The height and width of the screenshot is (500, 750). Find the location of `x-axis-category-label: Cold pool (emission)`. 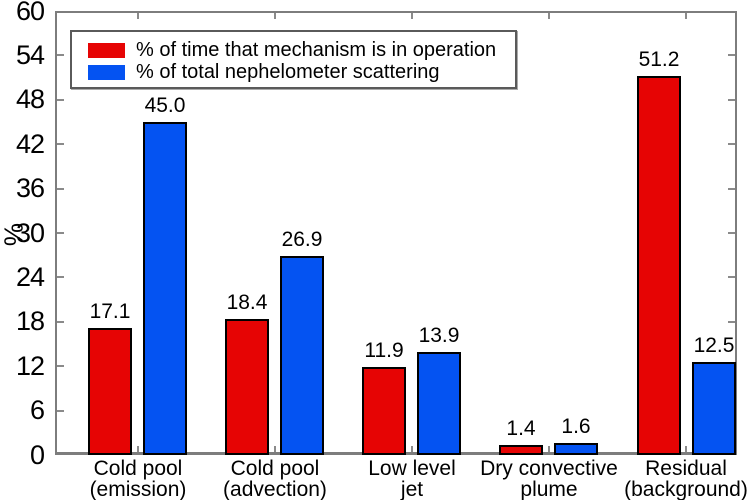

x-axis-category-label: Cold pool (emission) is located at coordinates (138, 478).